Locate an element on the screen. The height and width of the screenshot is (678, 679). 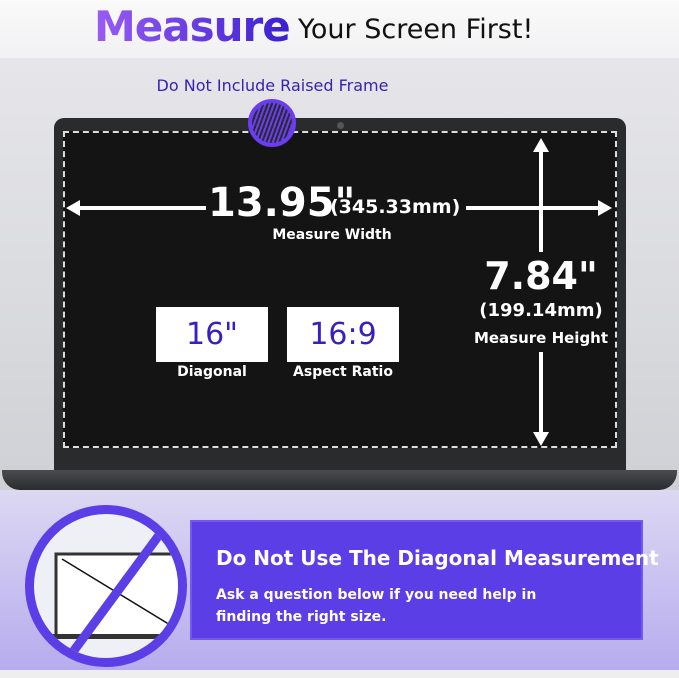
header: Measure Your Screen First! is located at coordinates (339, 29).